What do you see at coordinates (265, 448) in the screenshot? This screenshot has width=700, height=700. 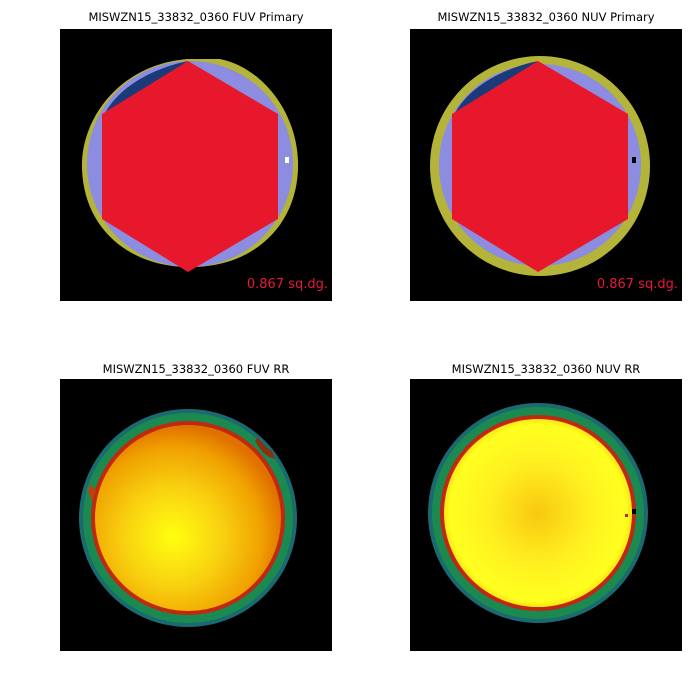 I see `notch` at bounding box center [265, 448].